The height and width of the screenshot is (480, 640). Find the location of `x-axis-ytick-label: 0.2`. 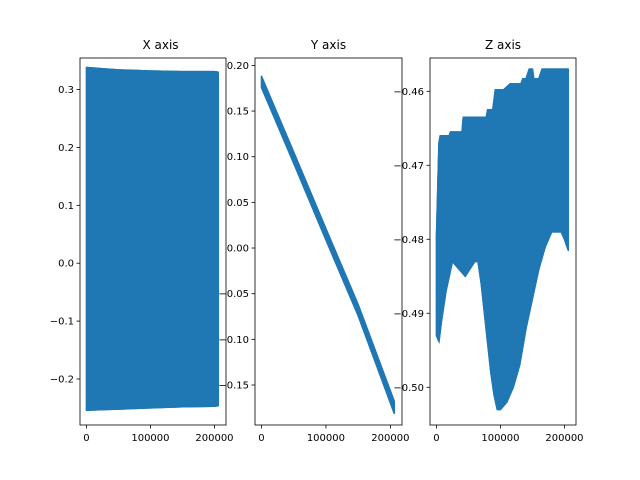

x-axis-ytick-label: 0.2 is located at coordinates (66, 148).